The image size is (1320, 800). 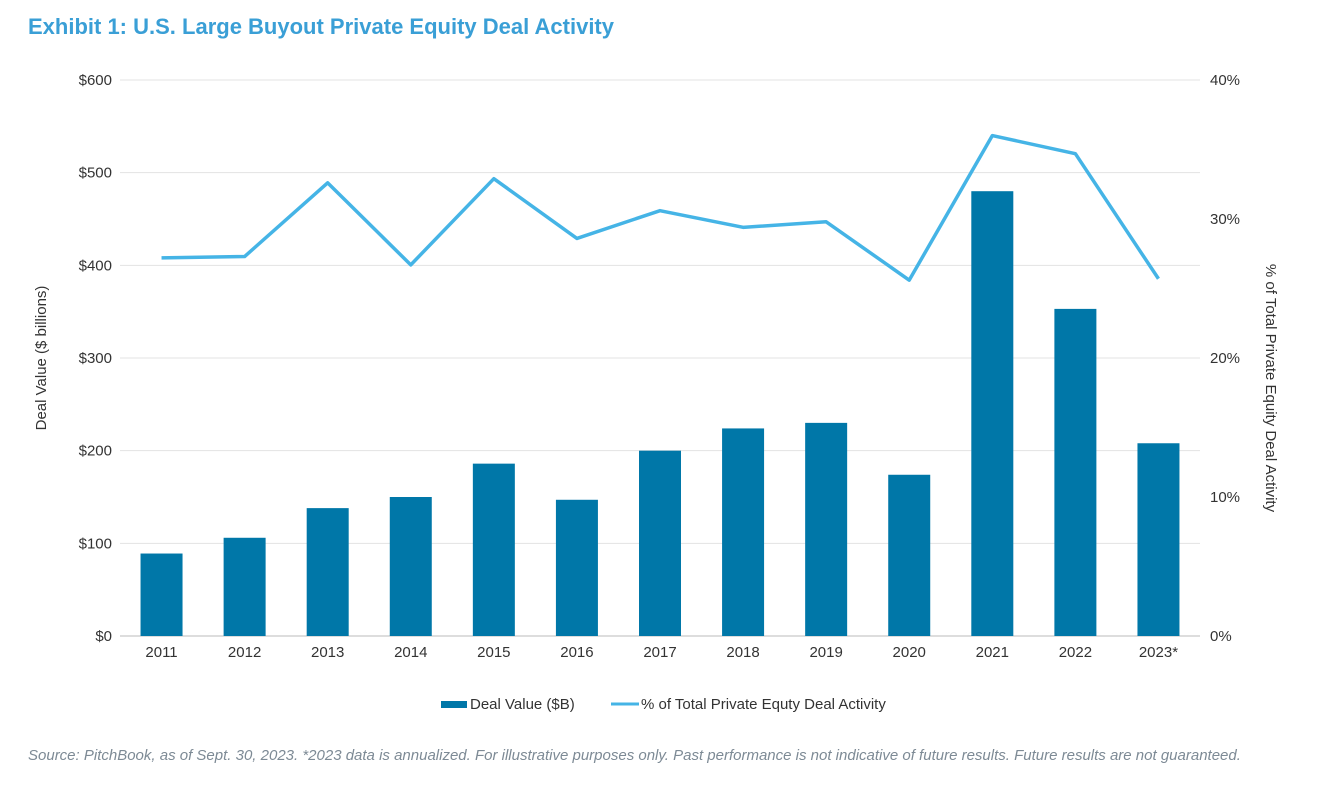 What do you see at coordinates (161, 594) in the screenshot?
I see `bar-2011` at bounding box center [161, 594].